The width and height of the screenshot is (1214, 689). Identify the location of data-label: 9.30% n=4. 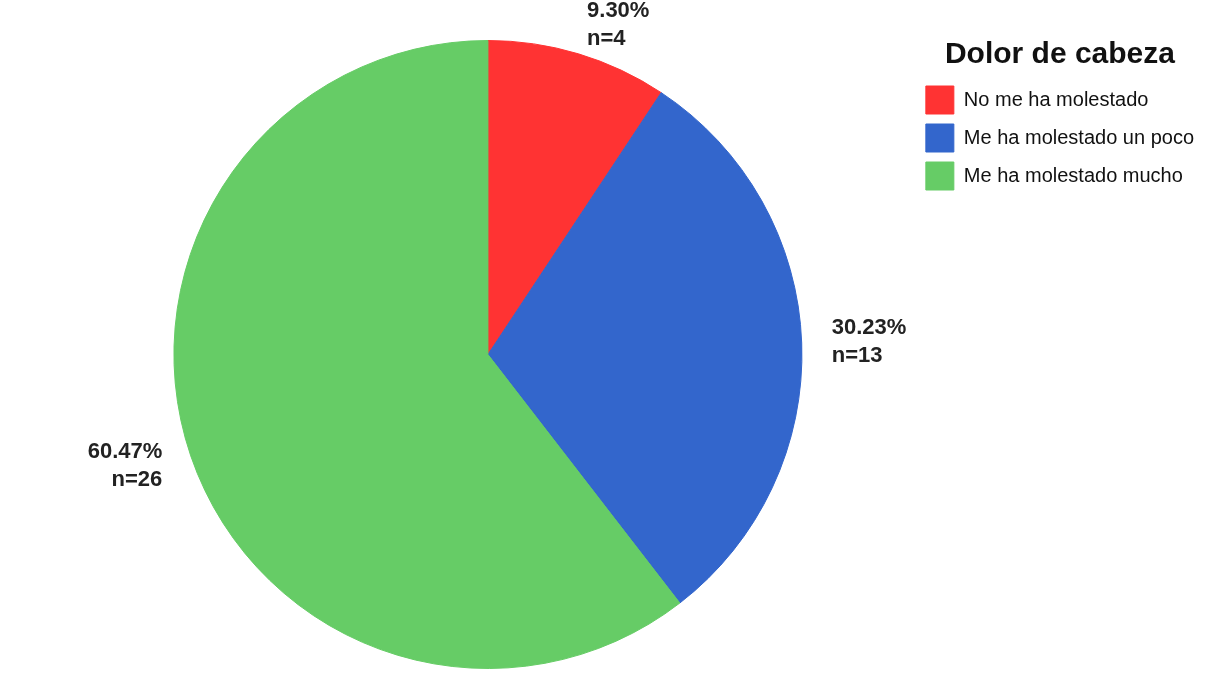
(618, 25).